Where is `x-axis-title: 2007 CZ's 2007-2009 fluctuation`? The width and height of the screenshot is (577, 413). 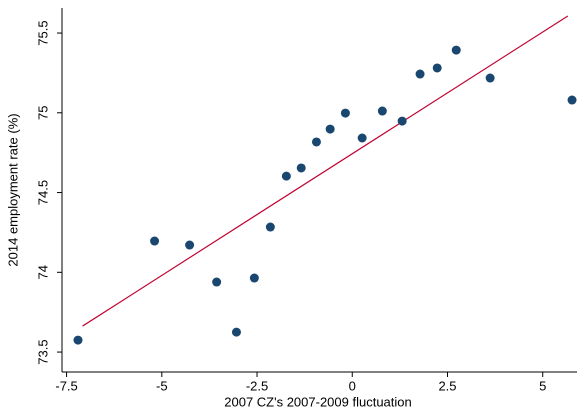
x-axis-title: 2007 CZ's 2007-2009 fluctuation is located at coordinates (318, 401).